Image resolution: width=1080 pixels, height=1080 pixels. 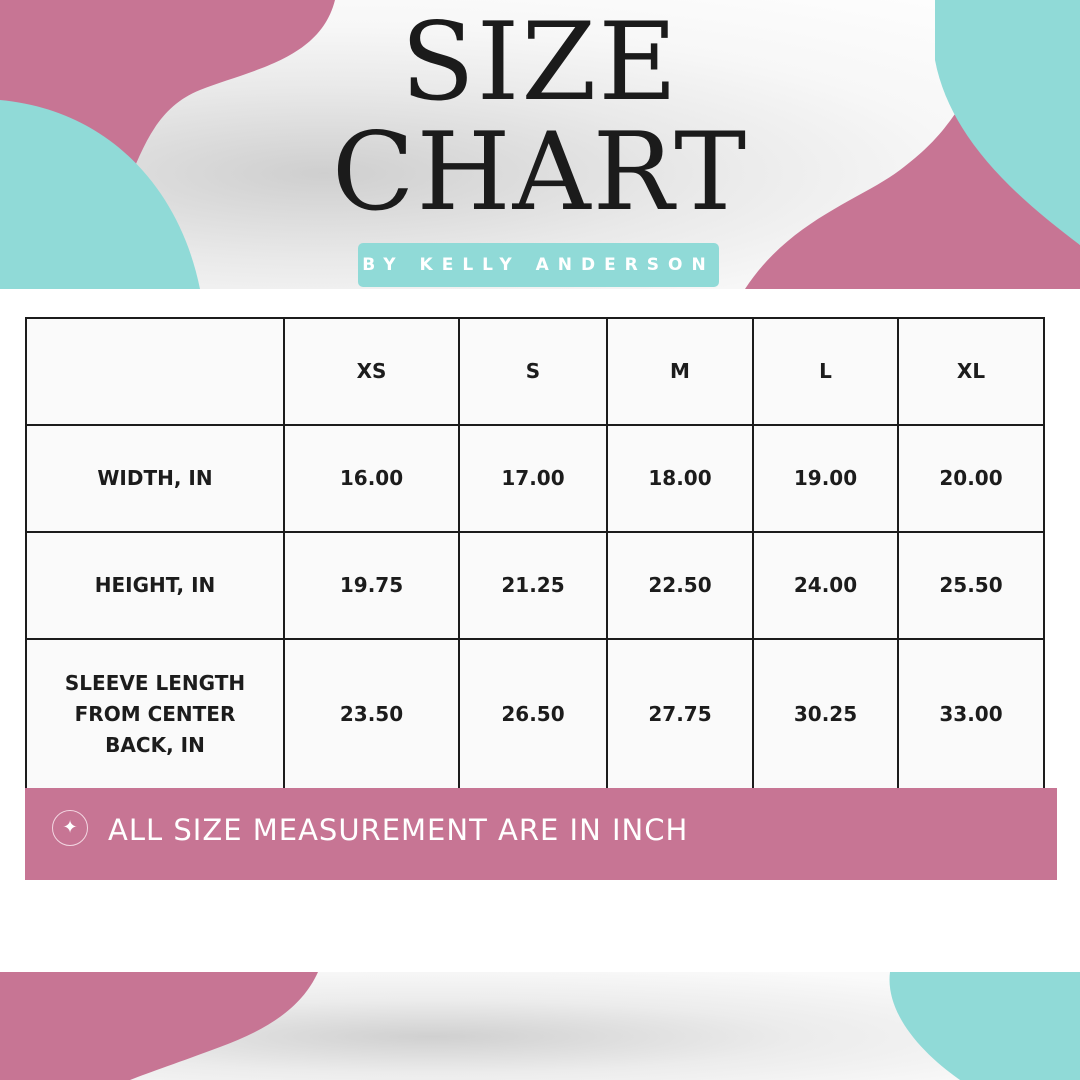 I want to click on table-cell: 17.00, so click(x=533, y=478).